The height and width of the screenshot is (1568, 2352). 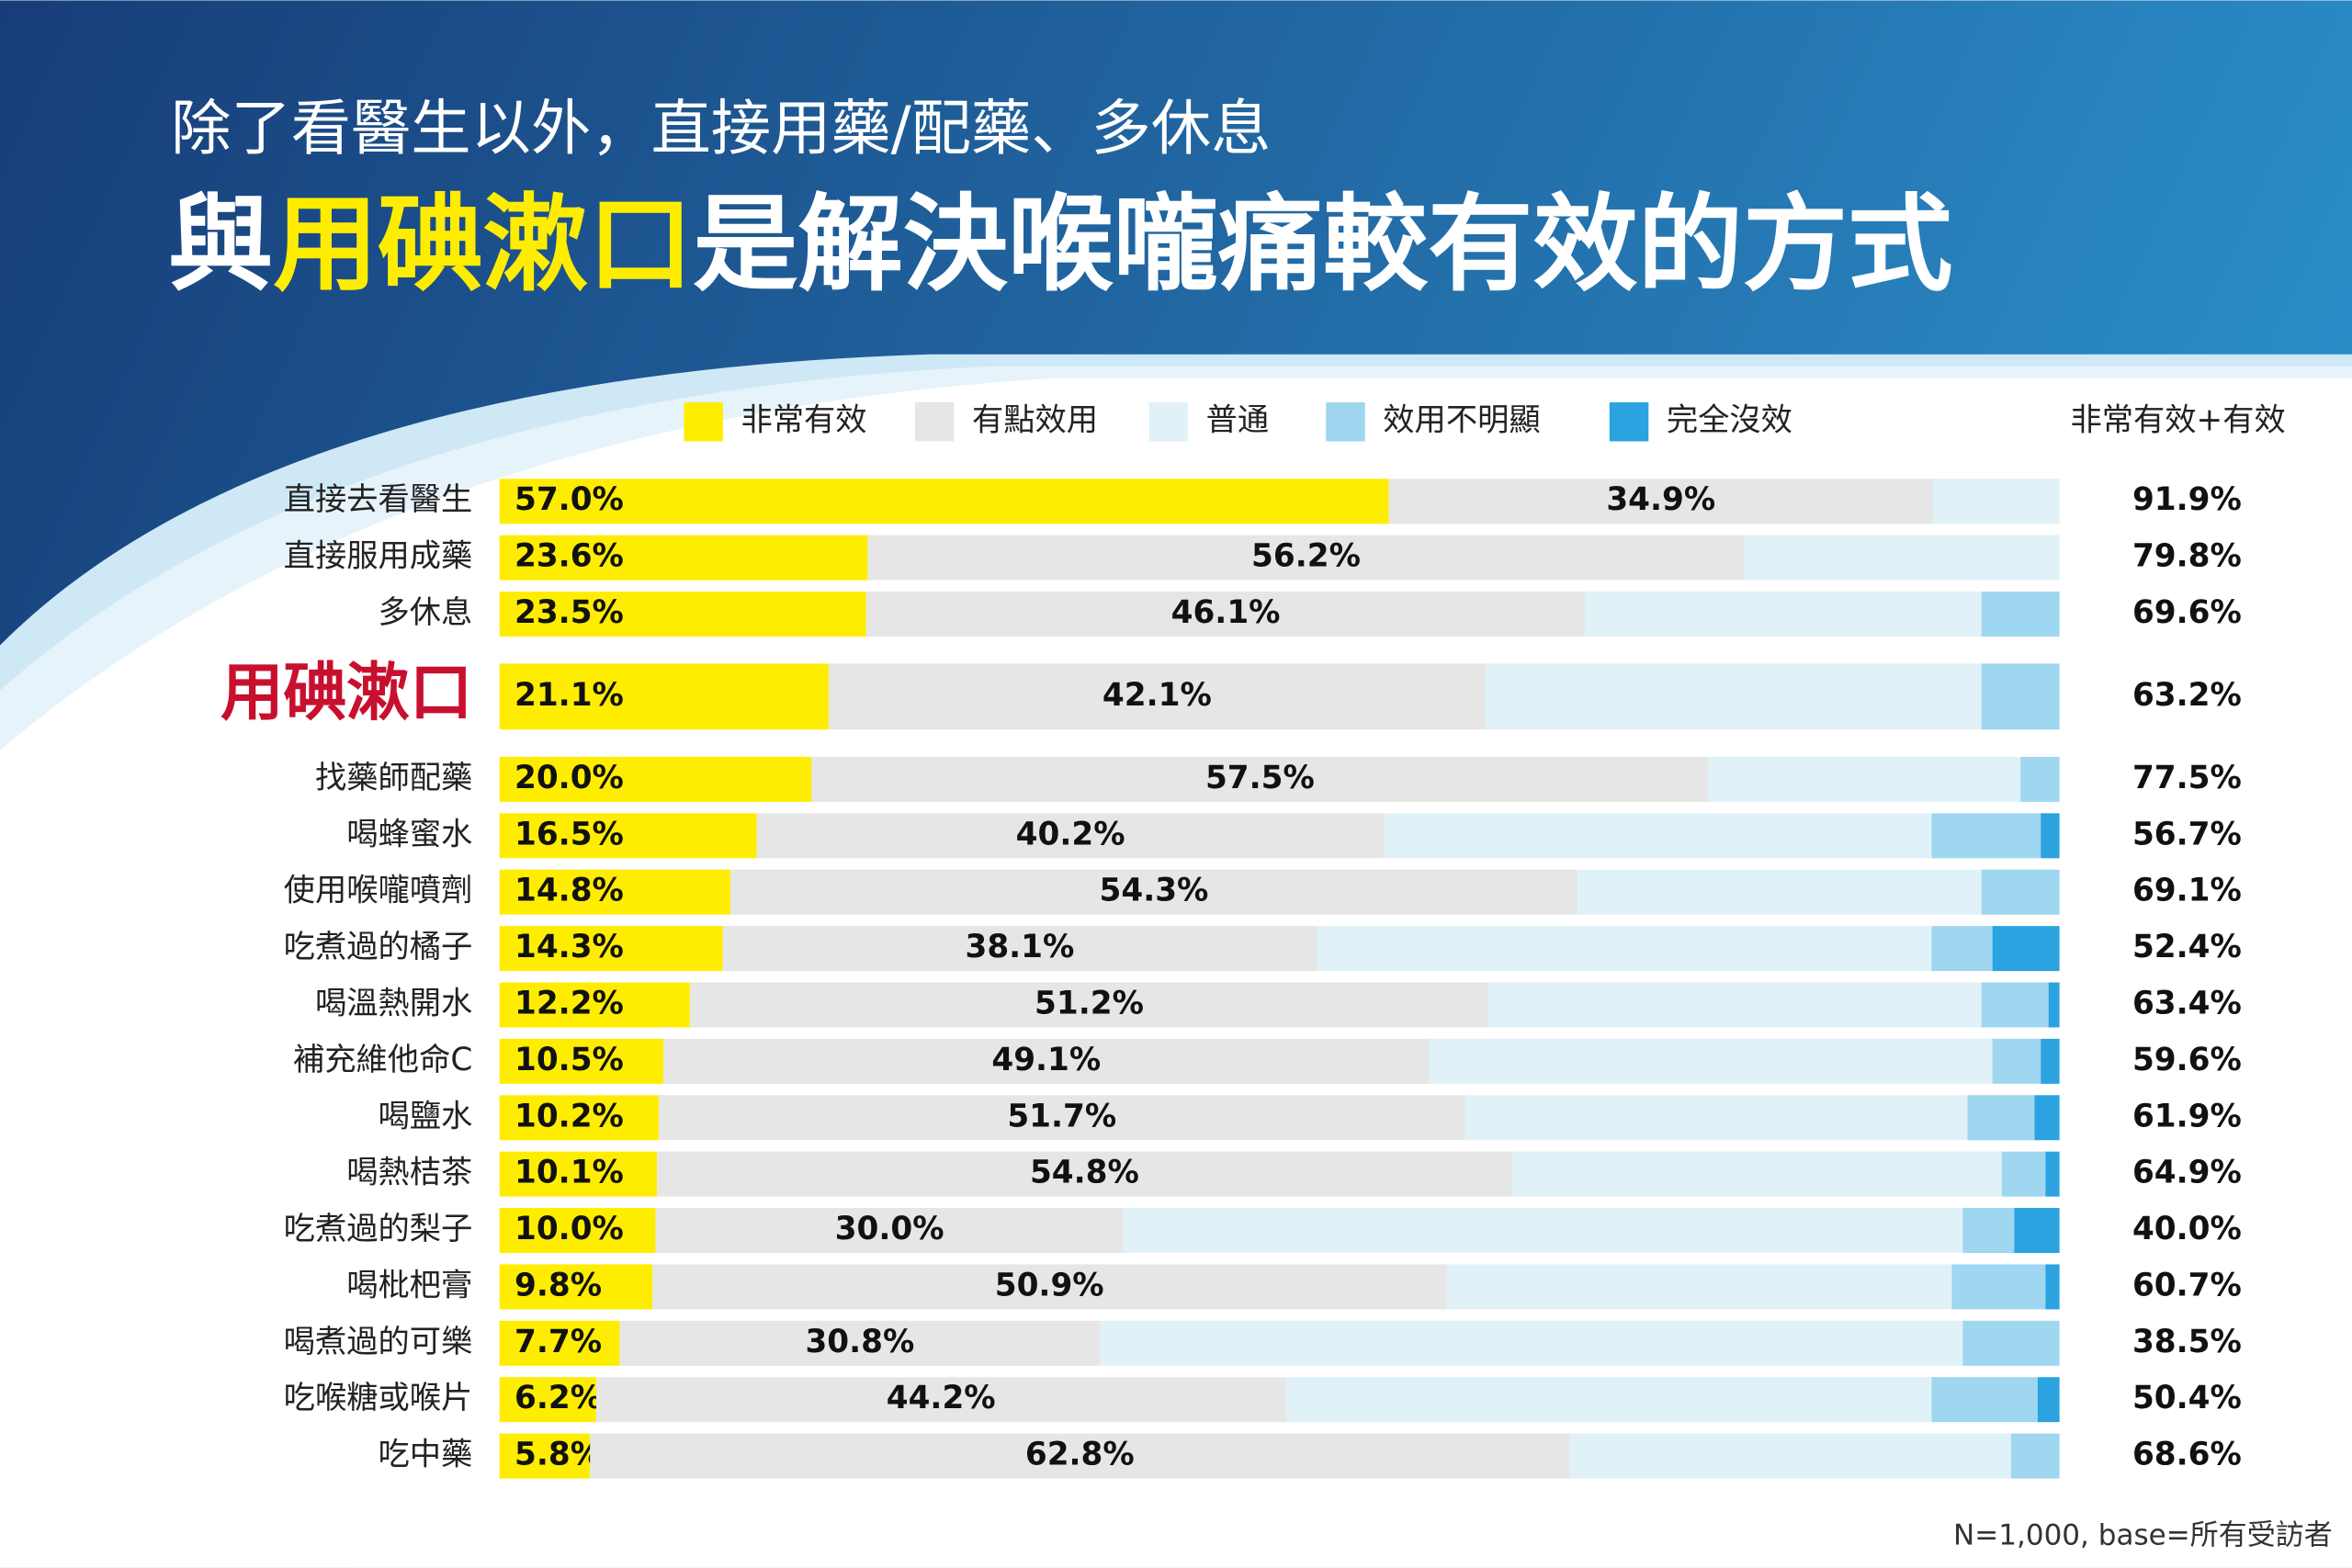 What do you see at coordinates (346, 692) in the screenshot?
I see `highlight-category-label: 用碘漱口` at bounding box center [346, 692].